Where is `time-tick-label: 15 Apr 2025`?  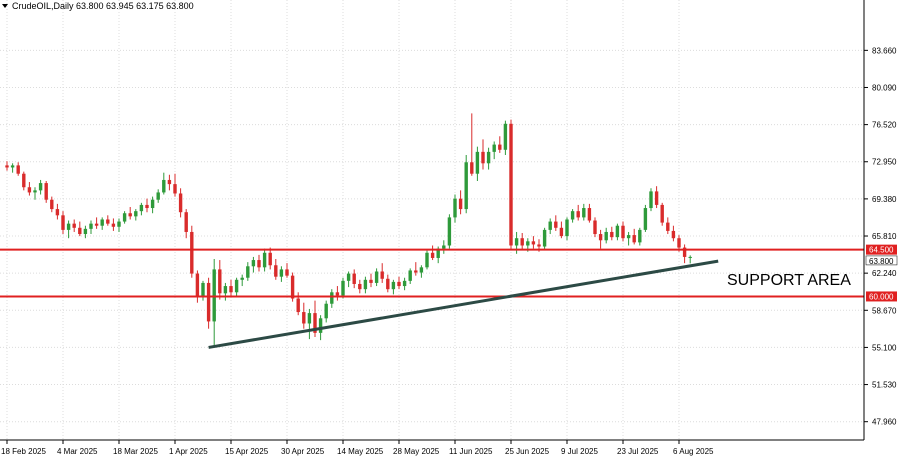
time-tick-label: 15 Apr 2025 is located at coordinates (247, 451).